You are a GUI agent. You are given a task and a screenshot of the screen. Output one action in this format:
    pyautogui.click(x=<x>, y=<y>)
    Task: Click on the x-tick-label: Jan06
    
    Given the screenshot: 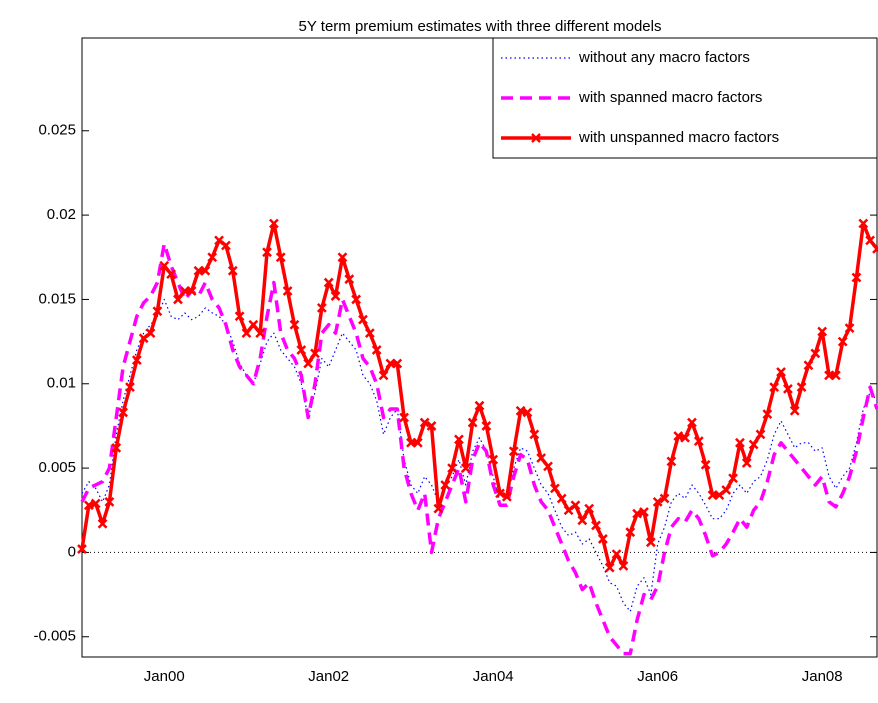 What is the action you would take?
    pyautogui.click(x=657, y=676)
    